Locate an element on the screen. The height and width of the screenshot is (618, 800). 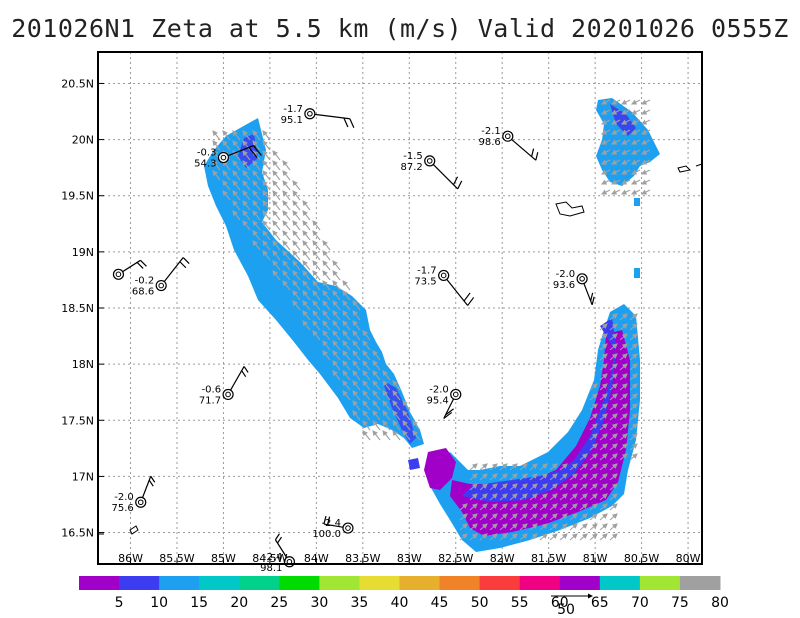
station-pressure: 75.6 is located at coordinates (122, 508).